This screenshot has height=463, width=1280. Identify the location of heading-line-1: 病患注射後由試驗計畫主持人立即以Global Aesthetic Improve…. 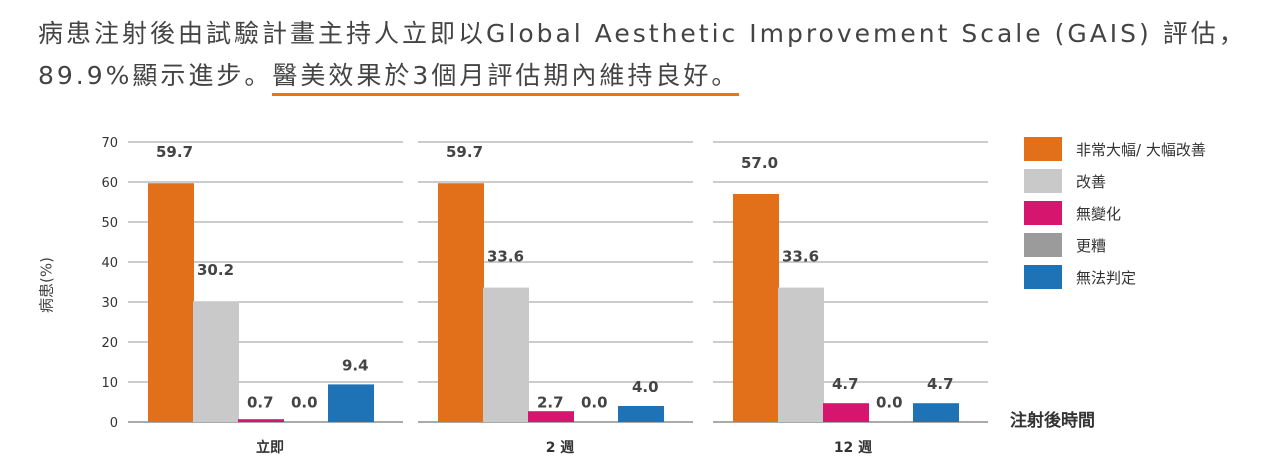
(642, 33).